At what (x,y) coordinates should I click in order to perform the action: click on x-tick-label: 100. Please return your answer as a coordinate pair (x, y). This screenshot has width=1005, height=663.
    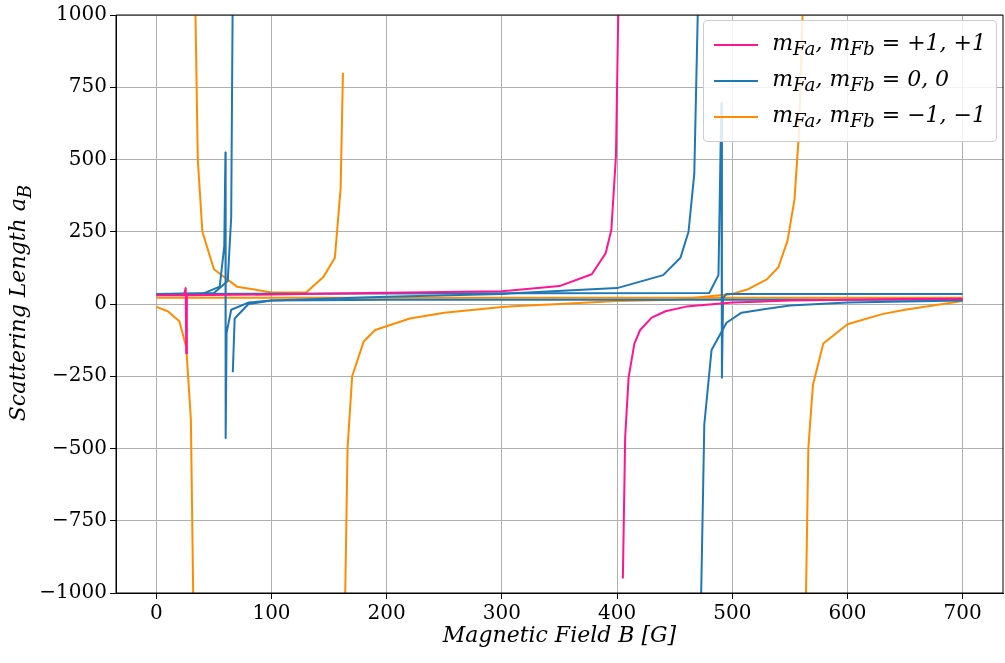
    Looking at the image, I should click on (271, 612).